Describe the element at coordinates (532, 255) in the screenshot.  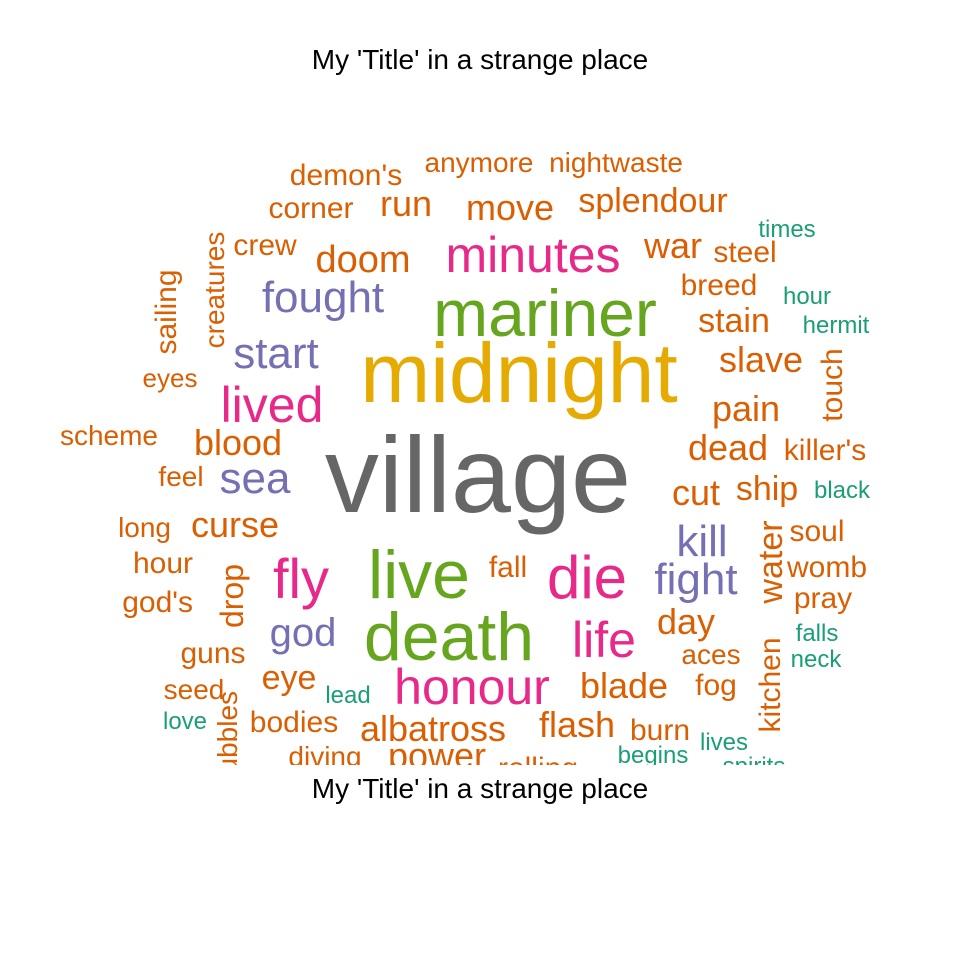
I see `word-minutes: minutes` at that location.